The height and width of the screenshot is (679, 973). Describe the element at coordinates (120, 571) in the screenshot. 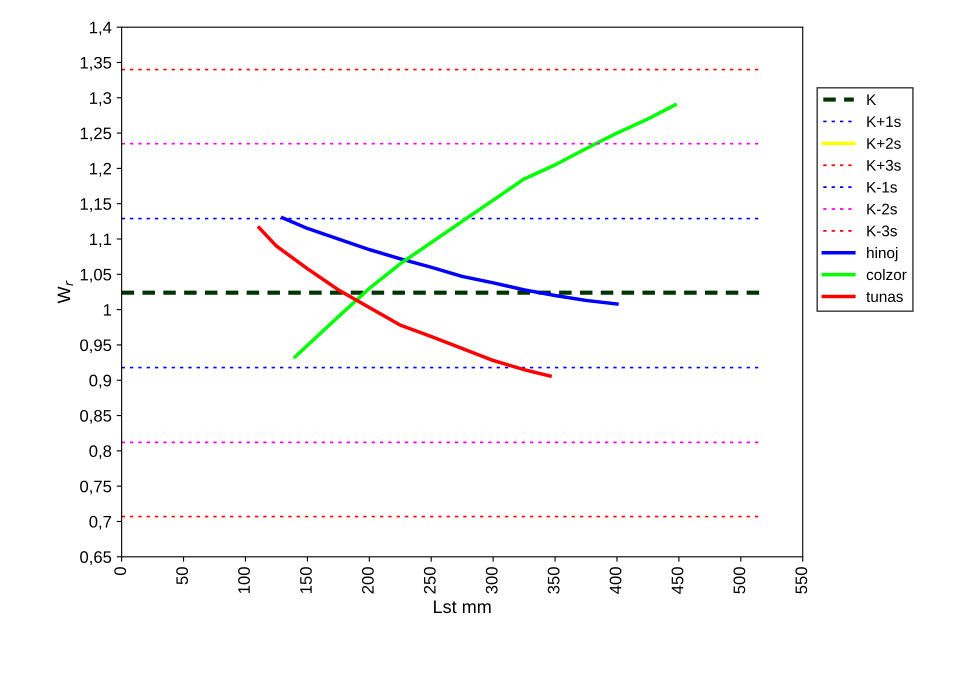

I see `x-tick-label: 0` at that location.